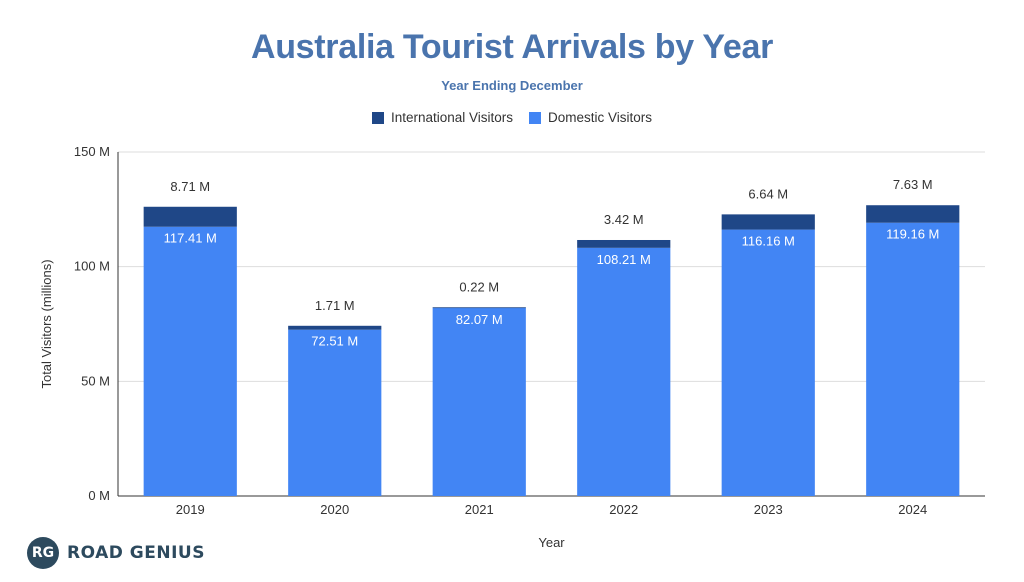 The image size is (1024, 582). Describe the element at coordinates (912, 234) in the screenshot. I see `data-label-domestic: 119.16 M` at that location.